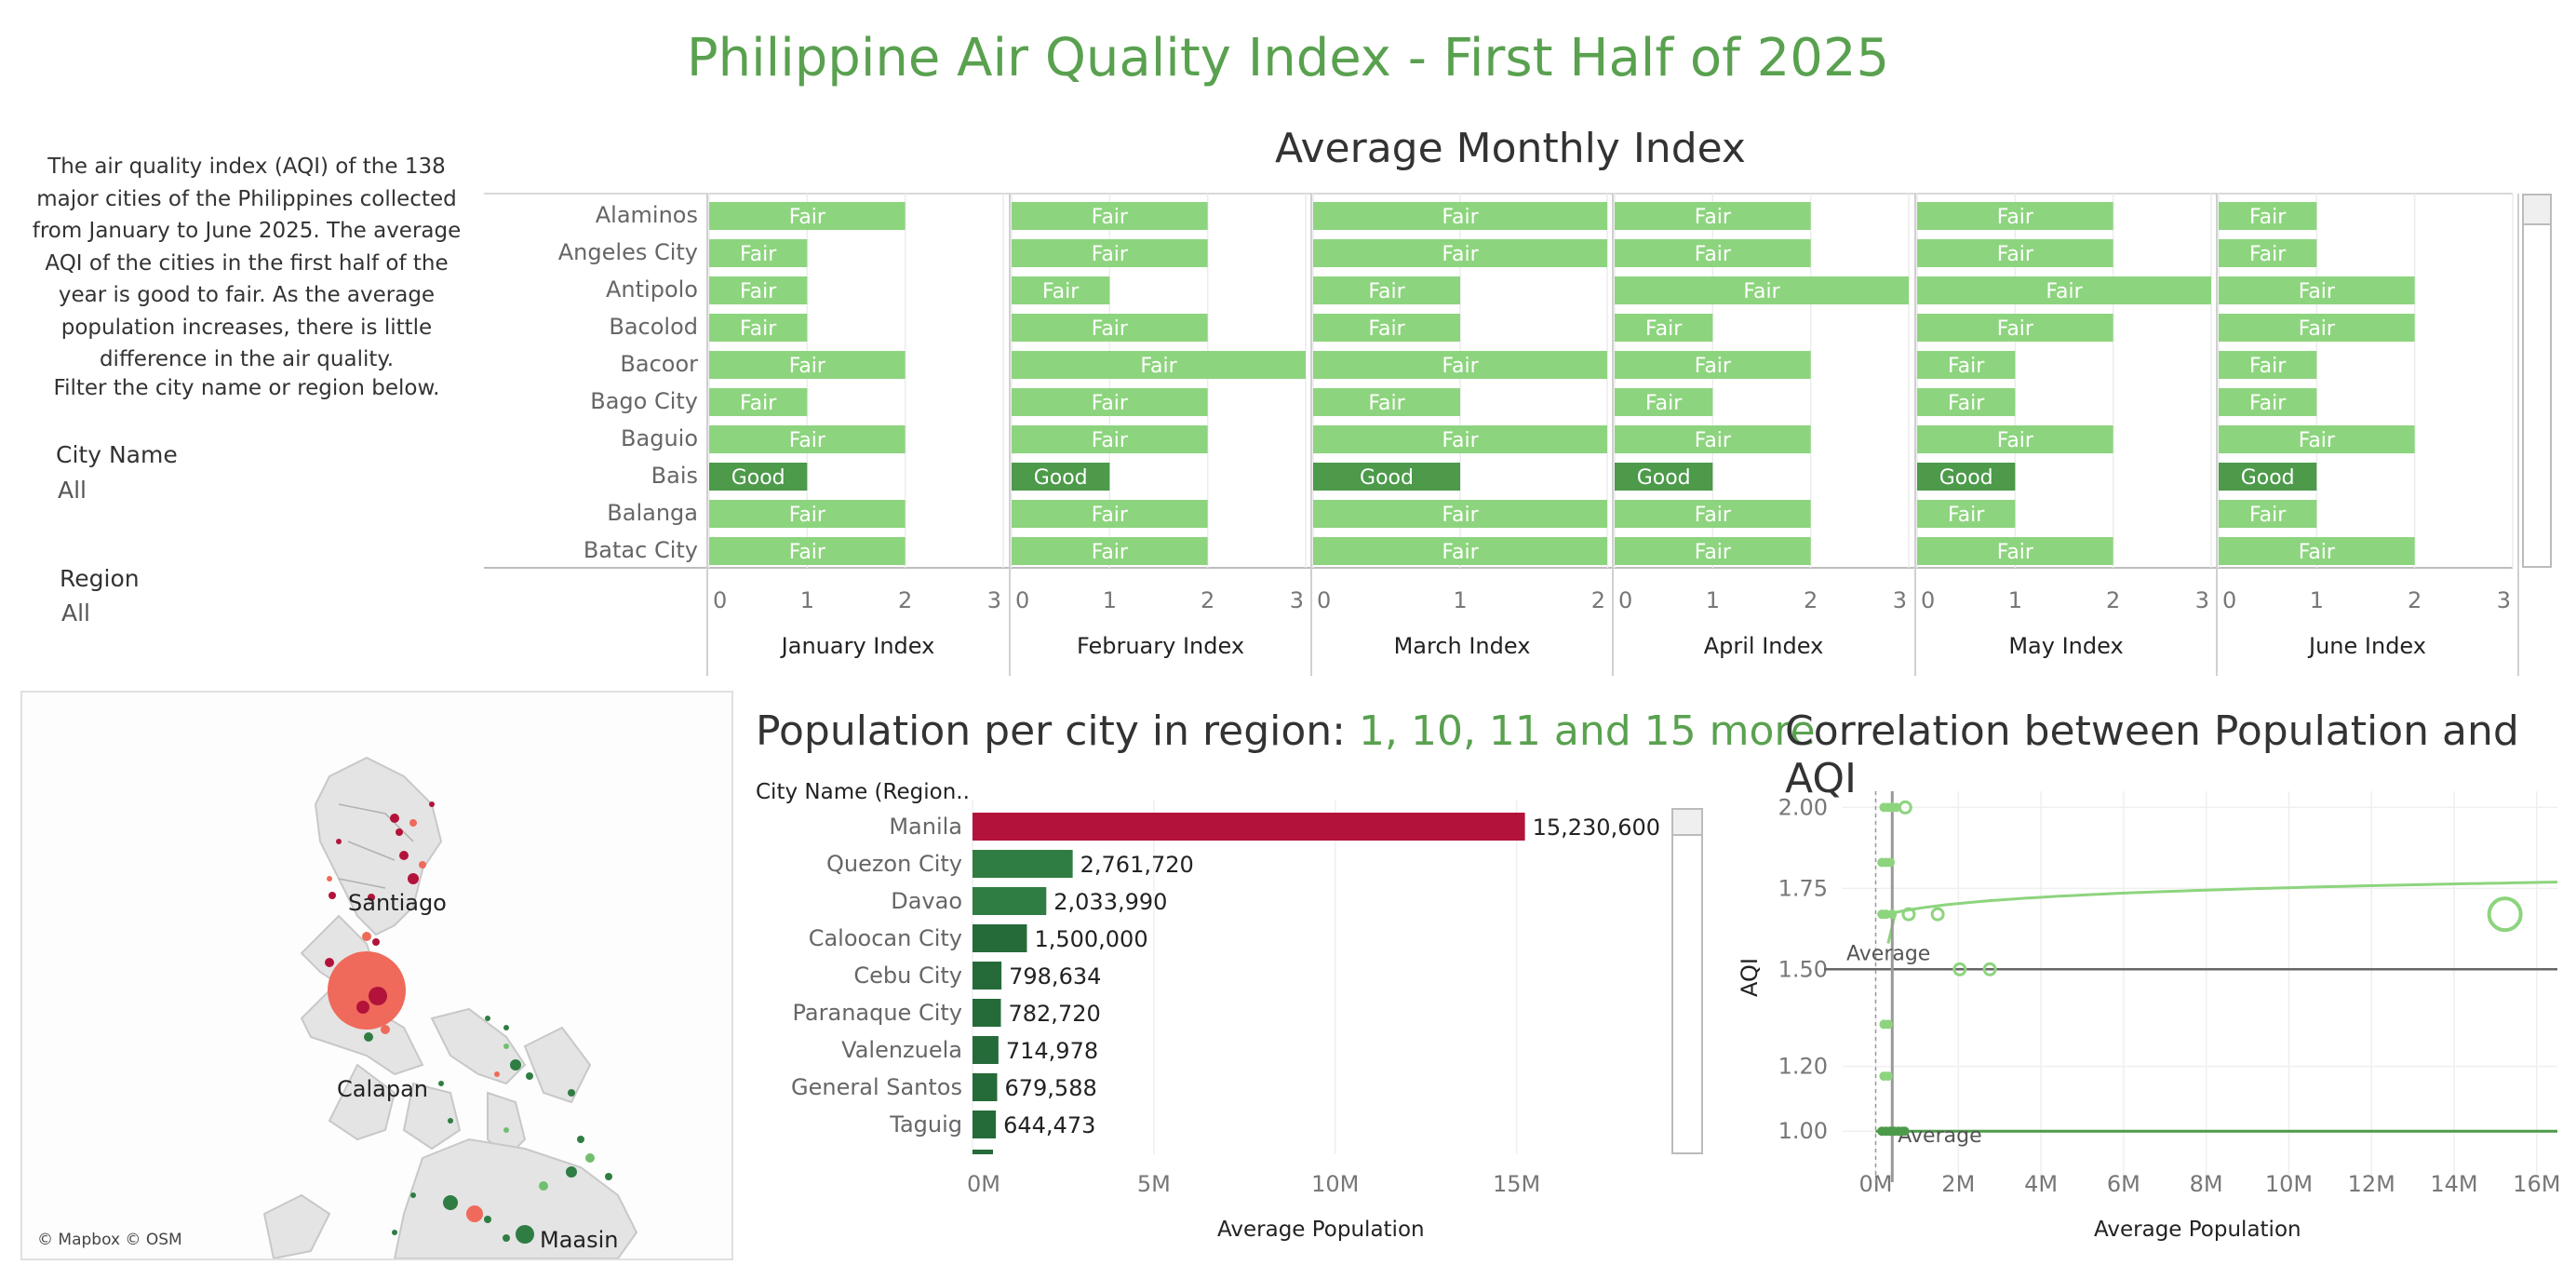 This screenshot has height=1279, width=2576. I want to click on bar-june-index-bacoor, so click(2268, 365).